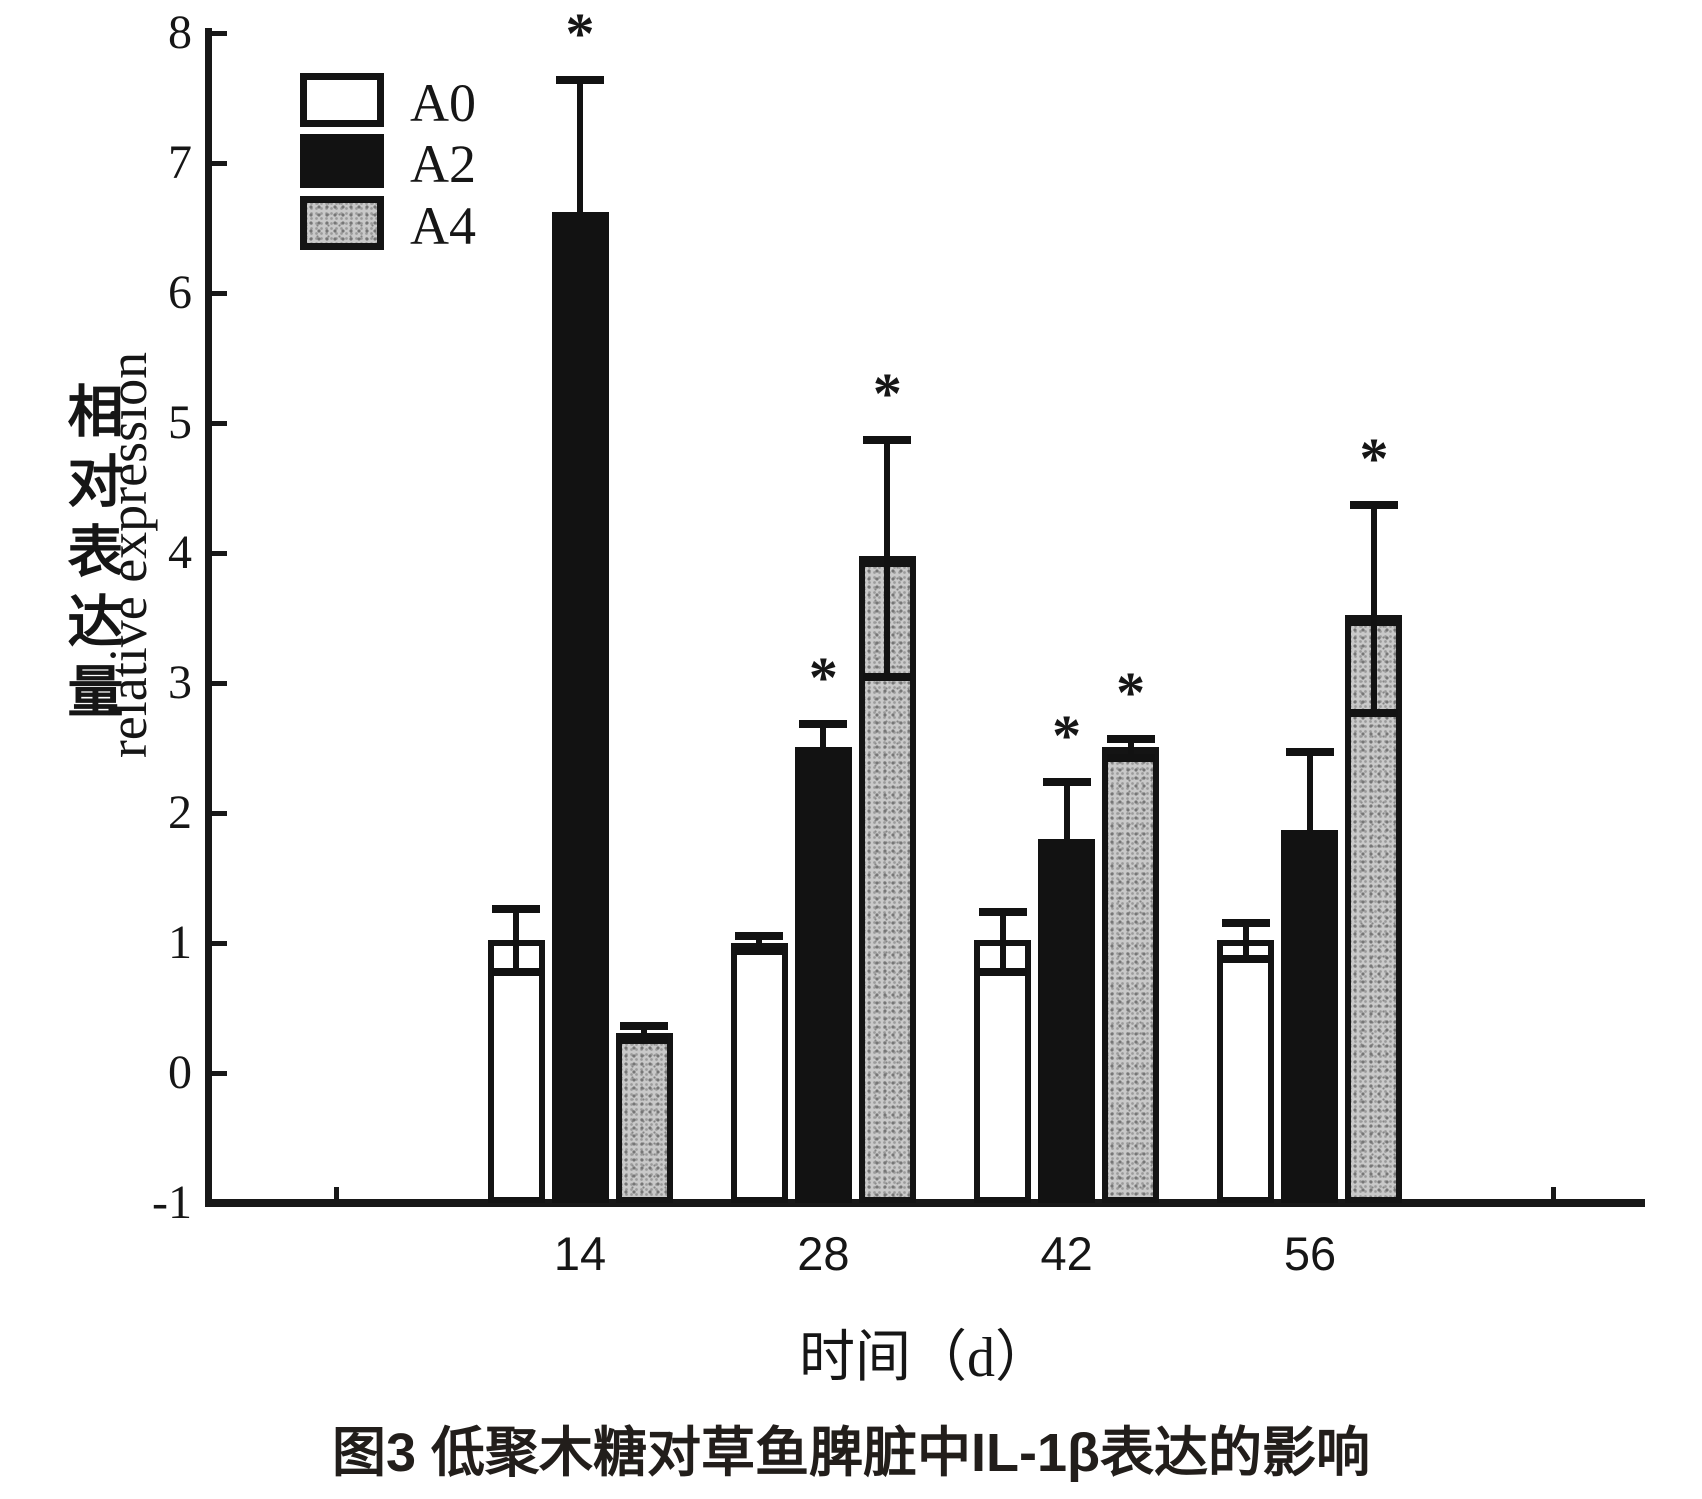 This screenshot has width=1702, height=1499. What do you see at coordinates (208, 617) in the screenshot?
I see `y-axis-line` at bounding box center [208, 617].